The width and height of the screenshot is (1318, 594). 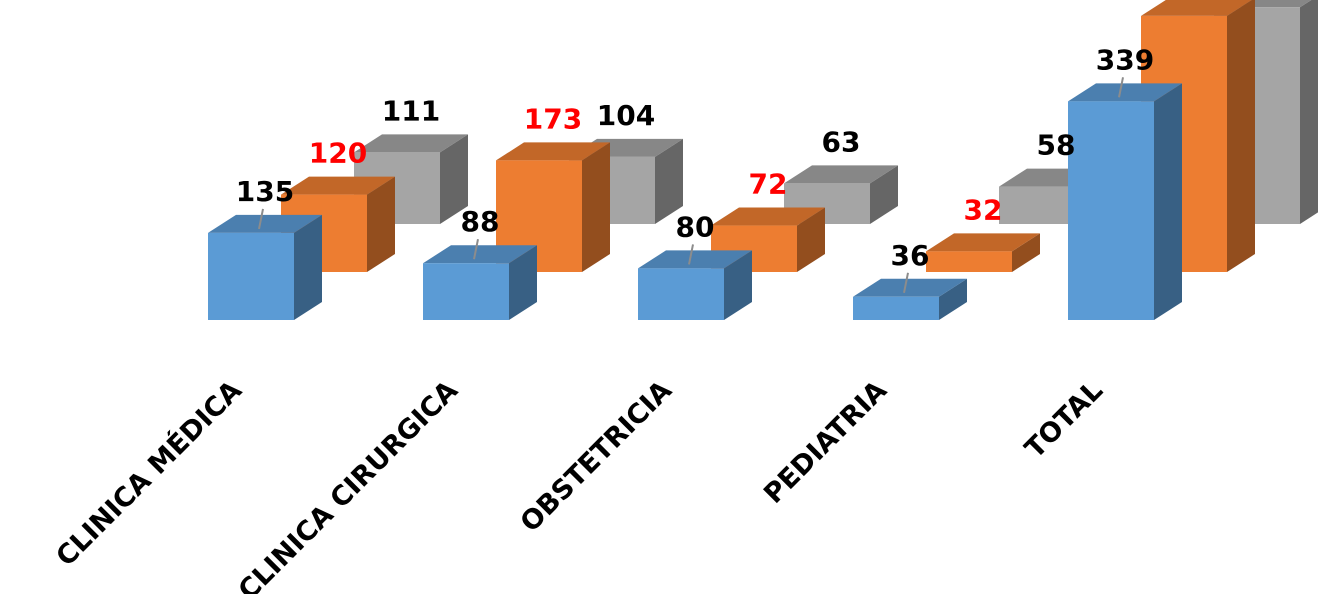 I want to click on bar-obstetricia-s1, so click(x=695, y=285).